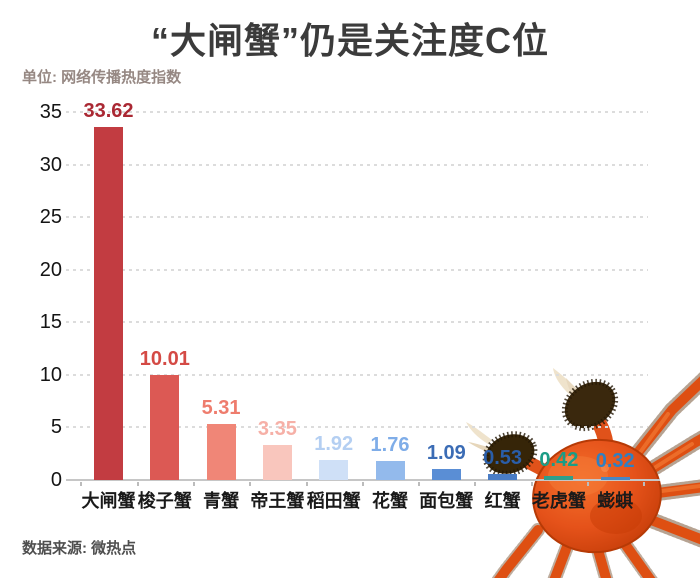 Image resolution: width=700 pixels, height=578 pixels. Describe the element at coordinates (56, 427) in the screenshot. I see `y-tick-5: 5` at that location.